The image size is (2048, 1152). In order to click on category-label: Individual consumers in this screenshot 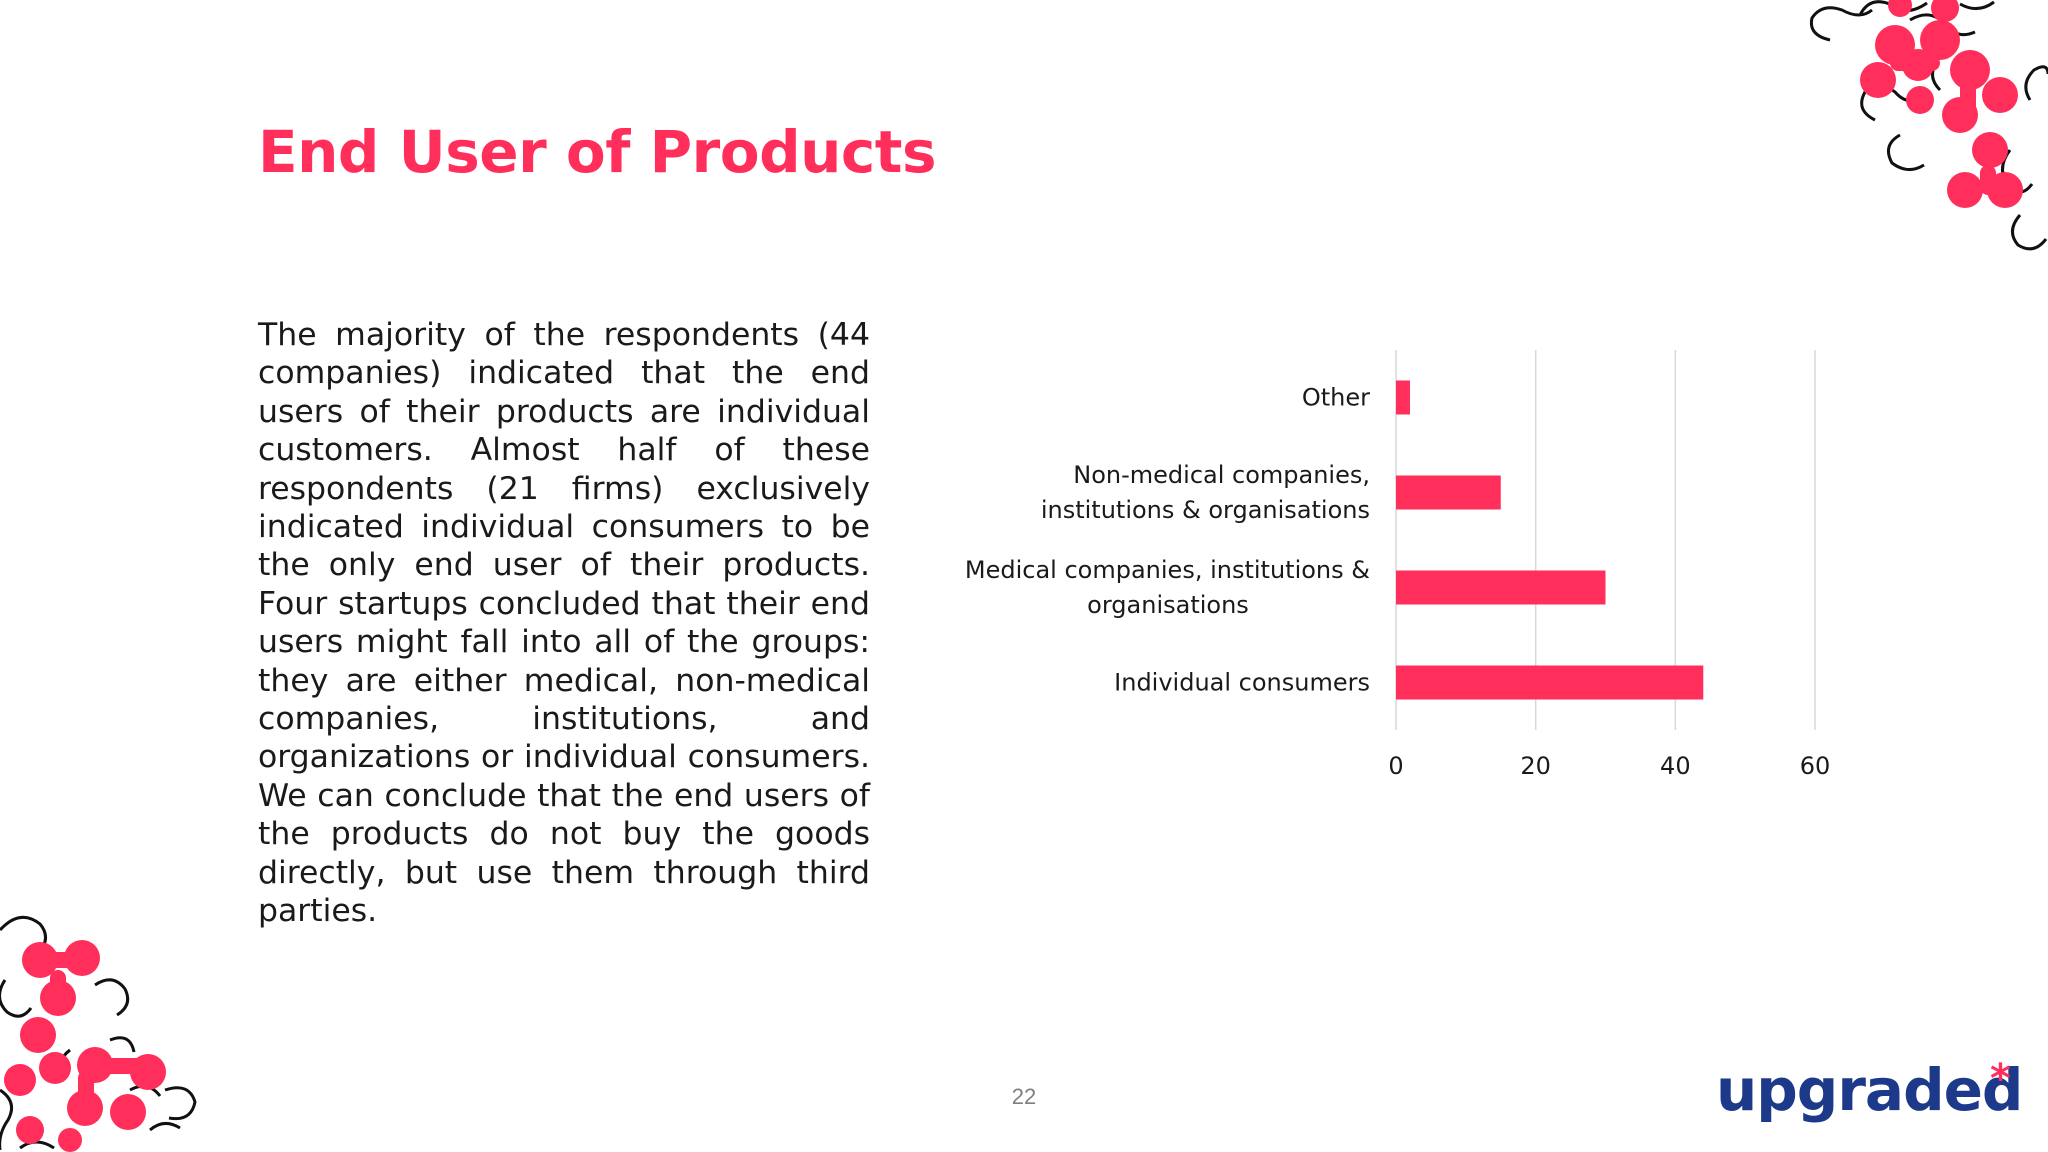, I will do `click(1242, 683)`.